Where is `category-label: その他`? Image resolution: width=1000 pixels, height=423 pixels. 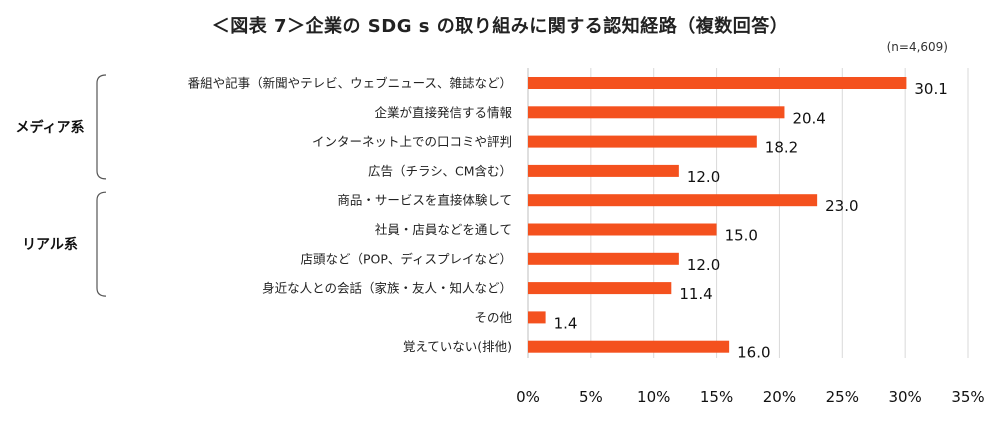 category-label: その他 is located at coordinates (493, 317).